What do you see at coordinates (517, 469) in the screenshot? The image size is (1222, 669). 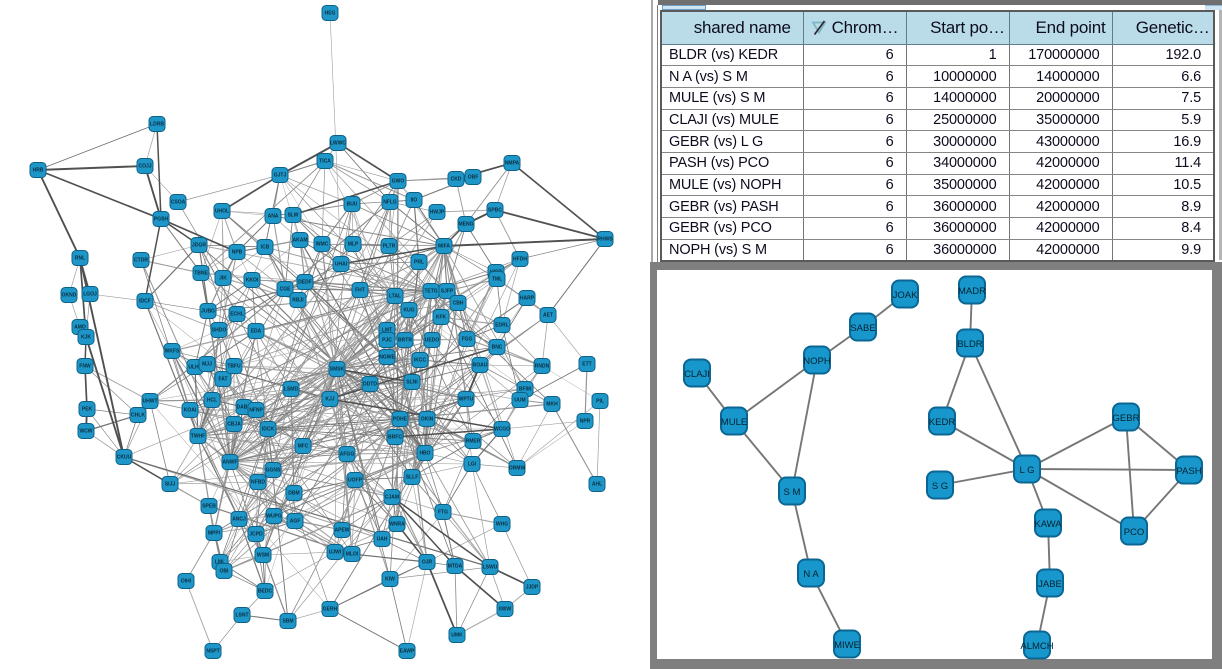 I see `svg-text: ORMW` at bounding box center [517, 469].